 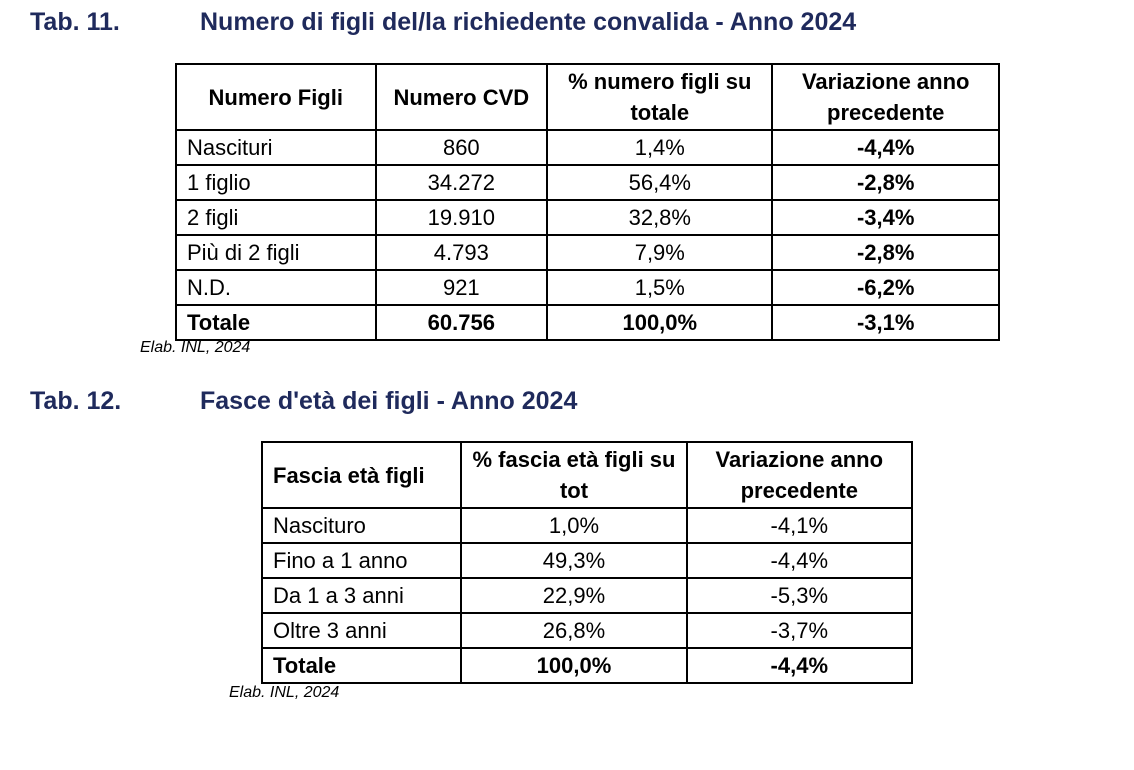 I want to click on column-header: % fascia età figli su tot, so click(x=574, y=475).